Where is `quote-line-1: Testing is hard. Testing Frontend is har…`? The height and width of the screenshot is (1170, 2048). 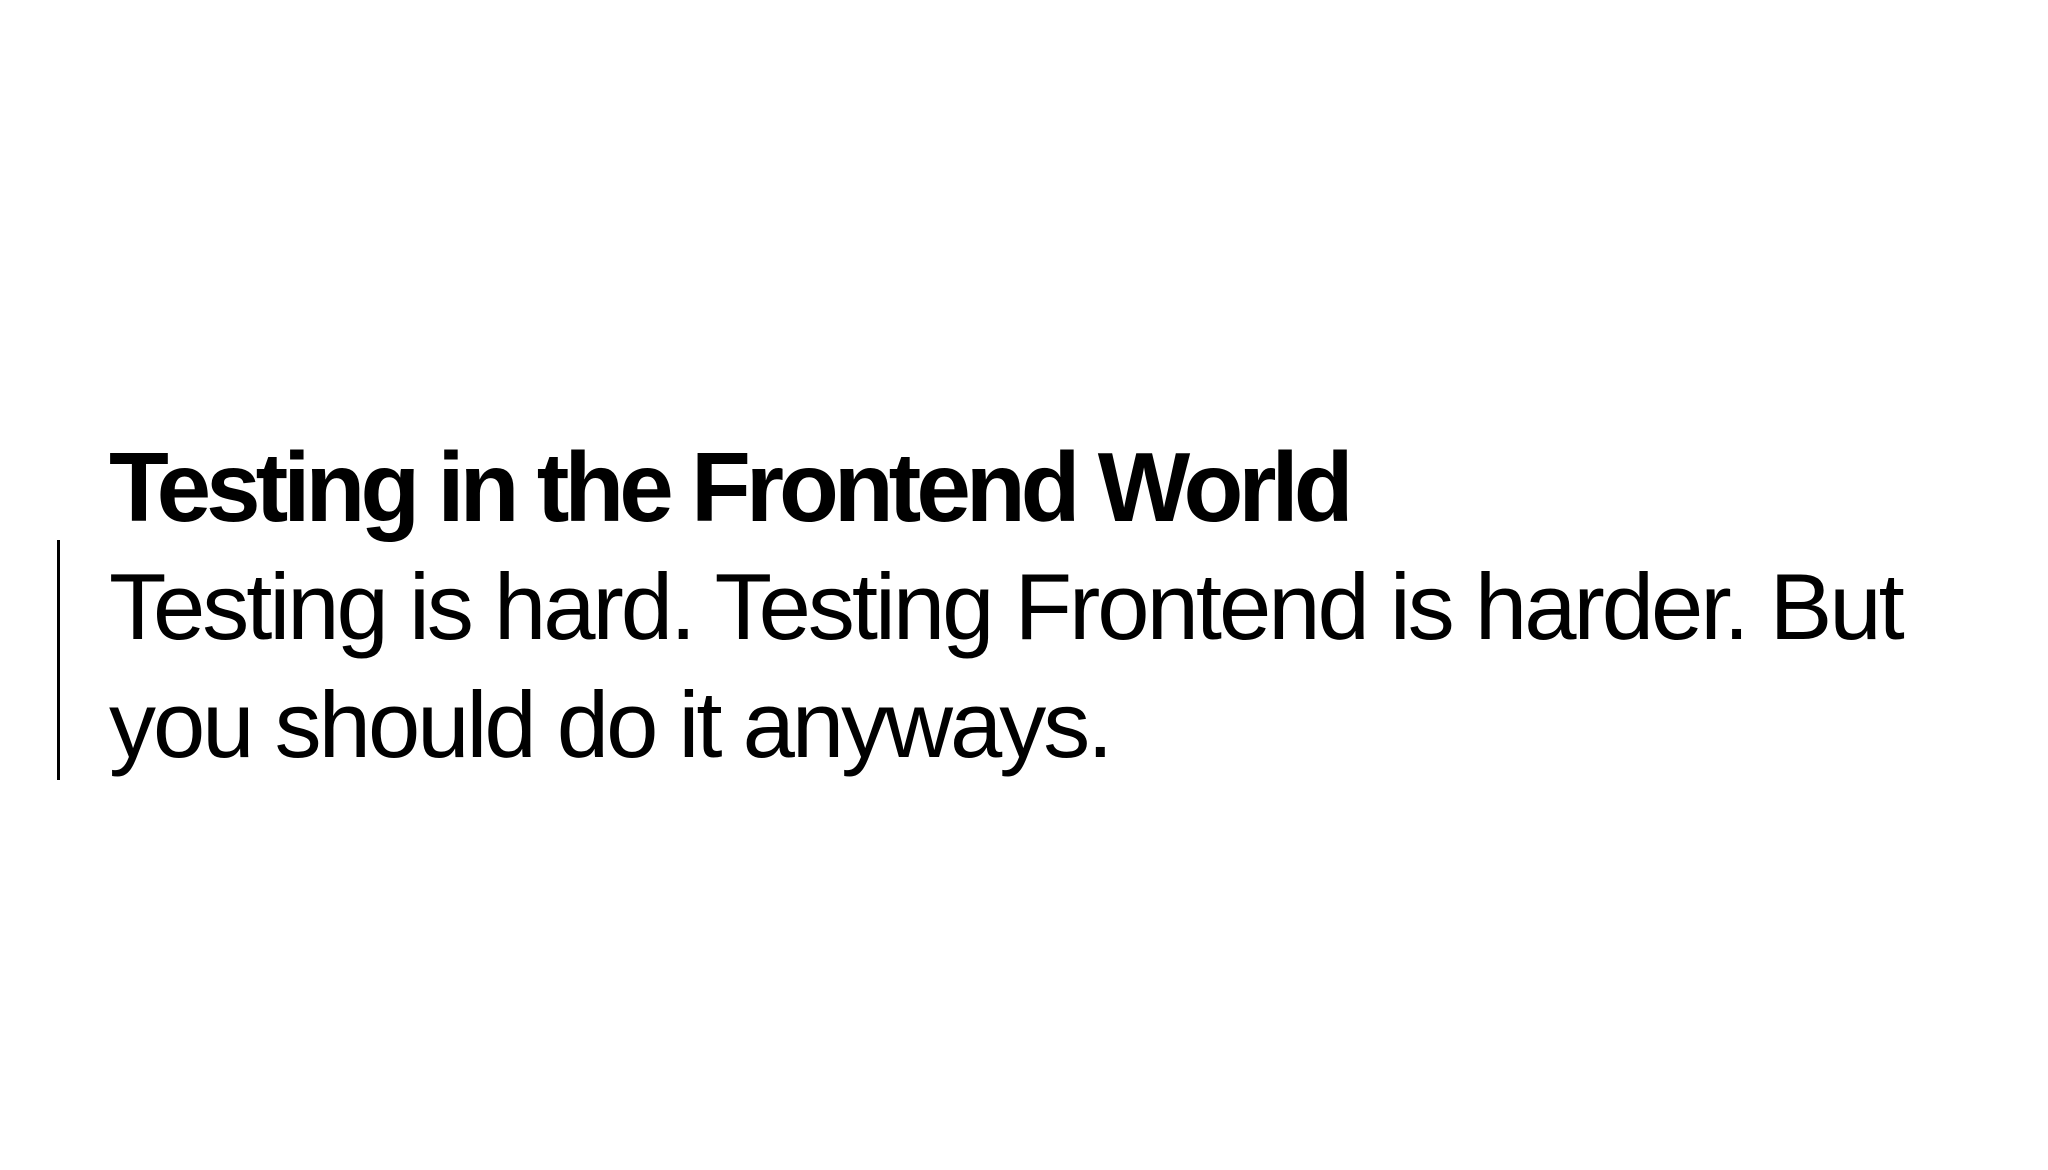 quote-line-1: Testing is hard. Testing Frontend is har… is located at coordinates (1007, 606).